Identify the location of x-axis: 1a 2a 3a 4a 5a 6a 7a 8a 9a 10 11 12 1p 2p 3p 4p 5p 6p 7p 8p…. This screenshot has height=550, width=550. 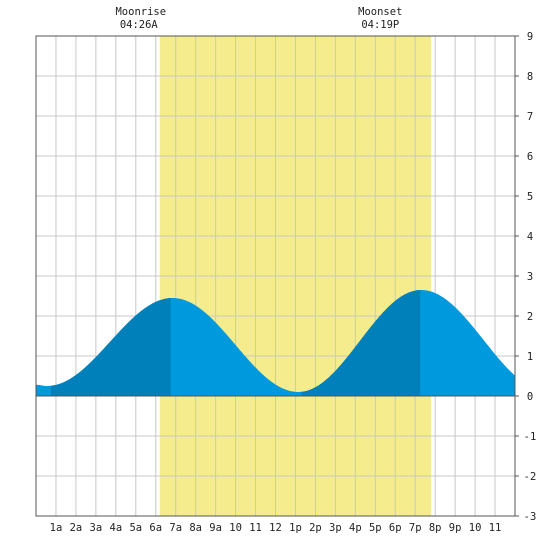
(276, 528).